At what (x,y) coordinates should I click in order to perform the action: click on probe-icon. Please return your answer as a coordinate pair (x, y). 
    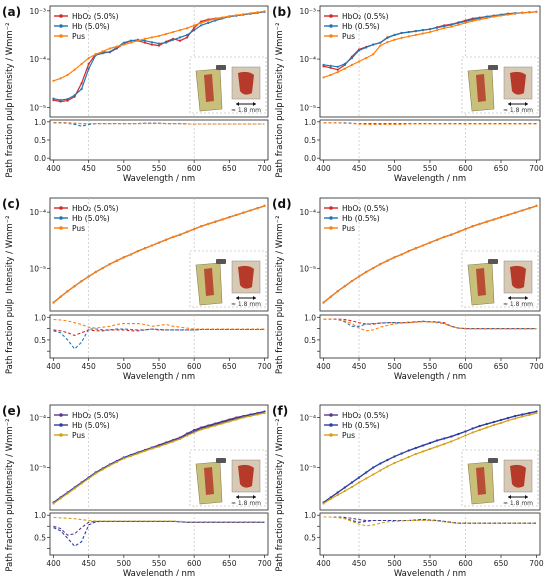
    Looking at the image, I should click on (221, 460).